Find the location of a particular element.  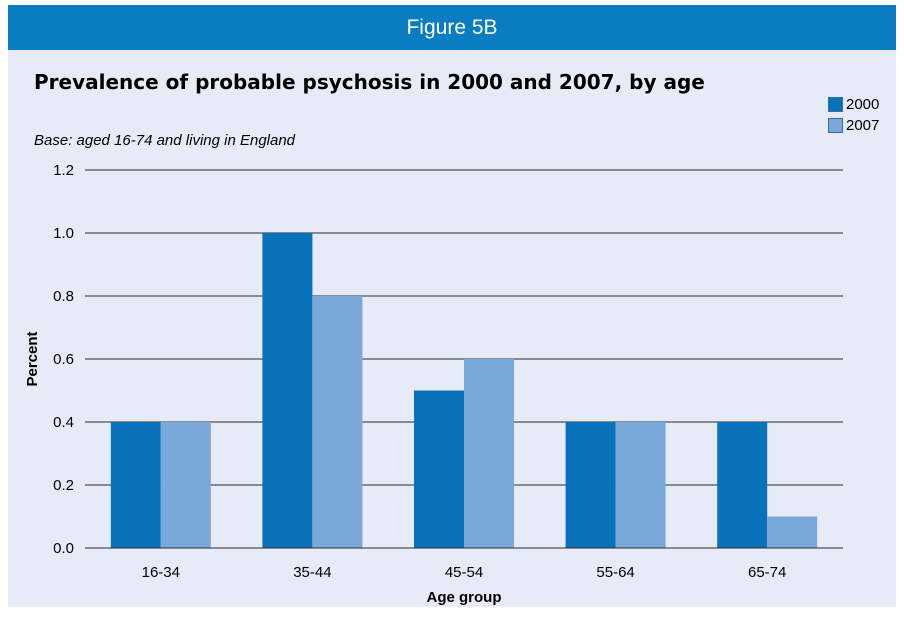

legend-swatch-2000 is located at coordinates (835, 104).